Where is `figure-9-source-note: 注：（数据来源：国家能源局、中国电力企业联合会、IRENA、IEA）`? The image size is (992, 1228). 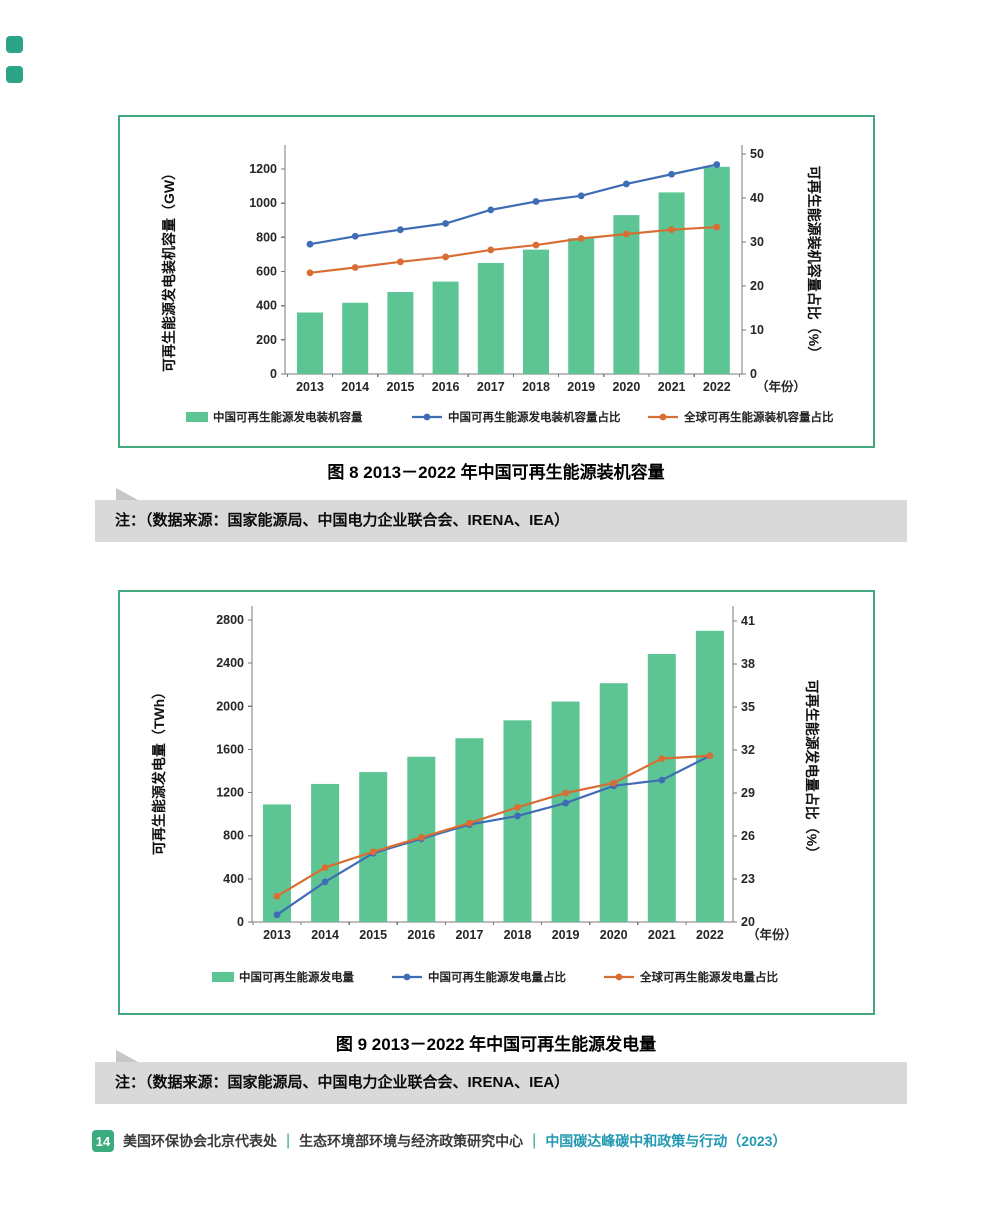 figure-9-source-note: 注：（数据来源：国家能源局、中国电力企业联合会、IRENA、IEA） is located at coordinates (501, 1077).